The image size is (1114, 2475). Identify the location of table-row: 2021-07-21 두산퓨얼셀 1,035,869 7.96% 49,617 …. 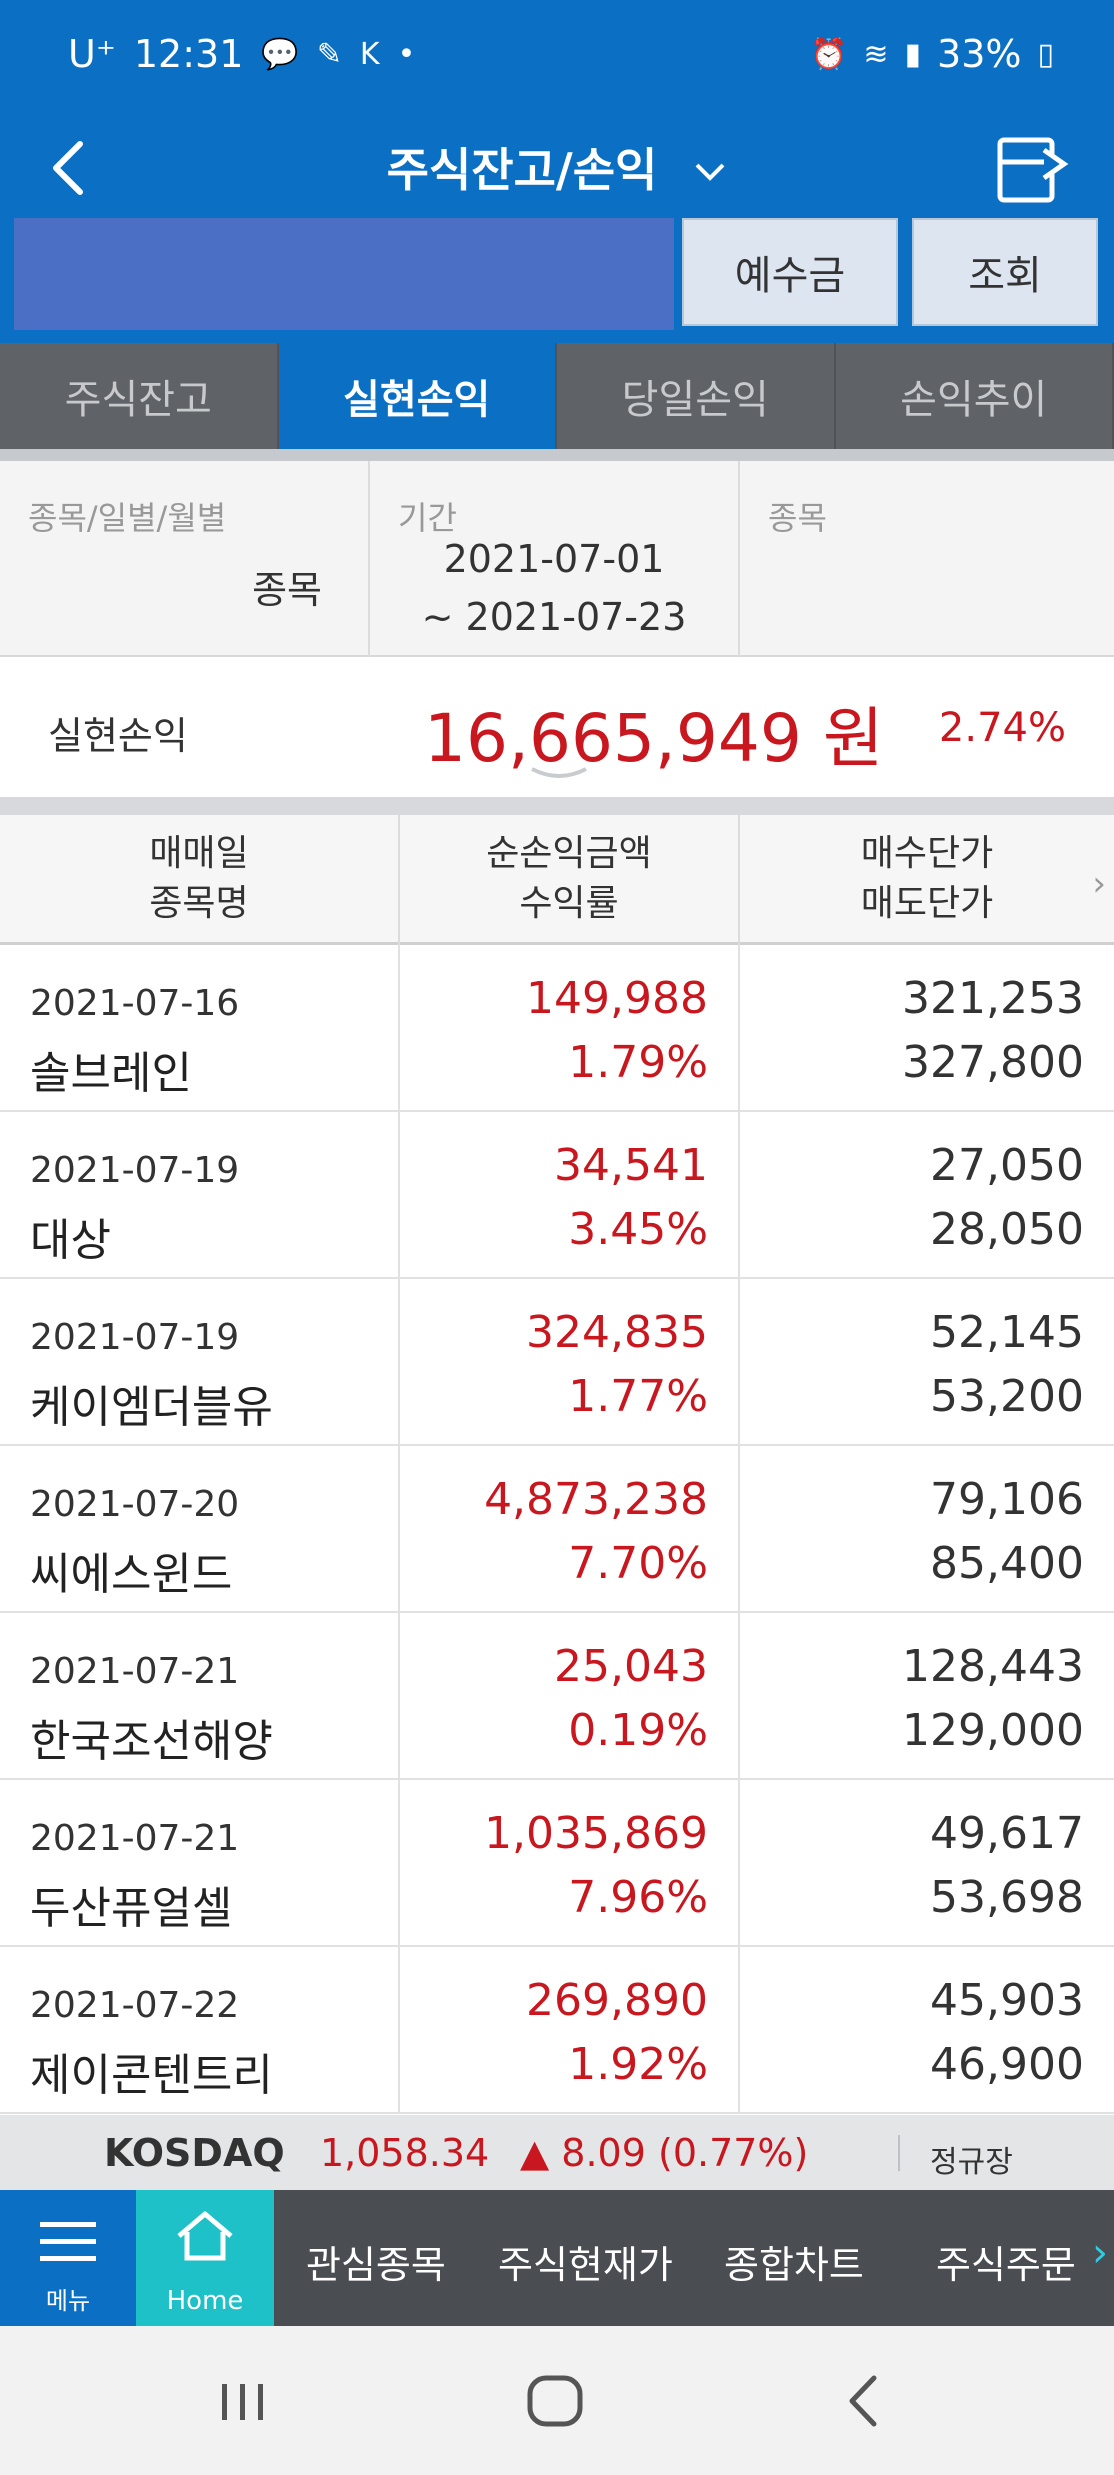
(557, 1863).